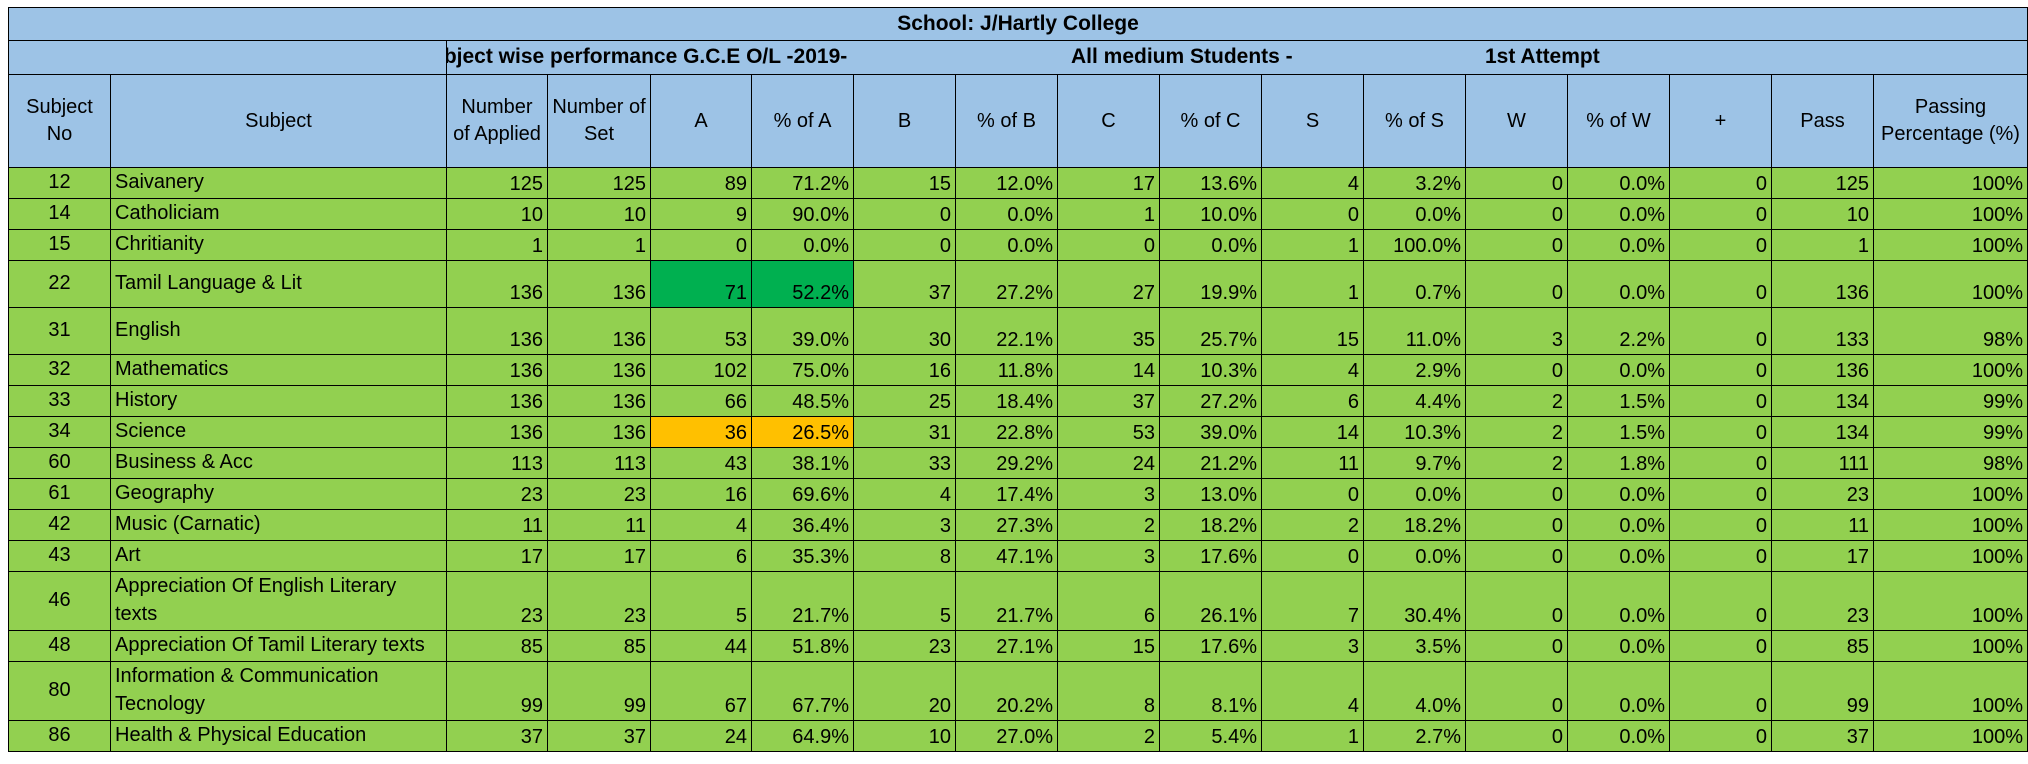 The height and width of the screenshot is (764, 2028). I want to click on column-header-3: Number of Set, so click(599, 121).